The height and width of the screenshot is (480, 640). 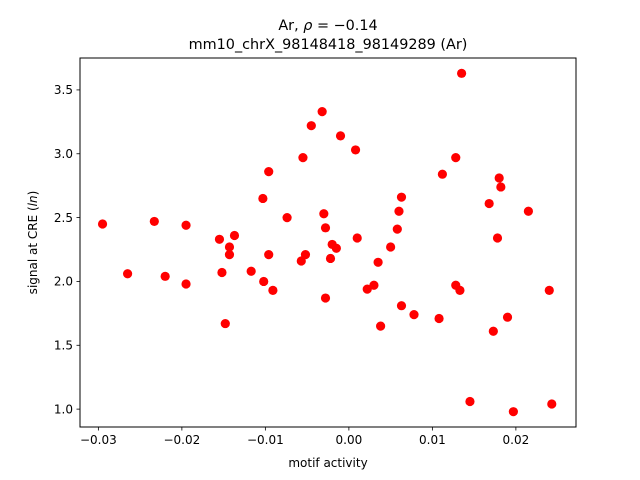 I want to click on x-axis-label: motif activity, so click(x=327, y=463).